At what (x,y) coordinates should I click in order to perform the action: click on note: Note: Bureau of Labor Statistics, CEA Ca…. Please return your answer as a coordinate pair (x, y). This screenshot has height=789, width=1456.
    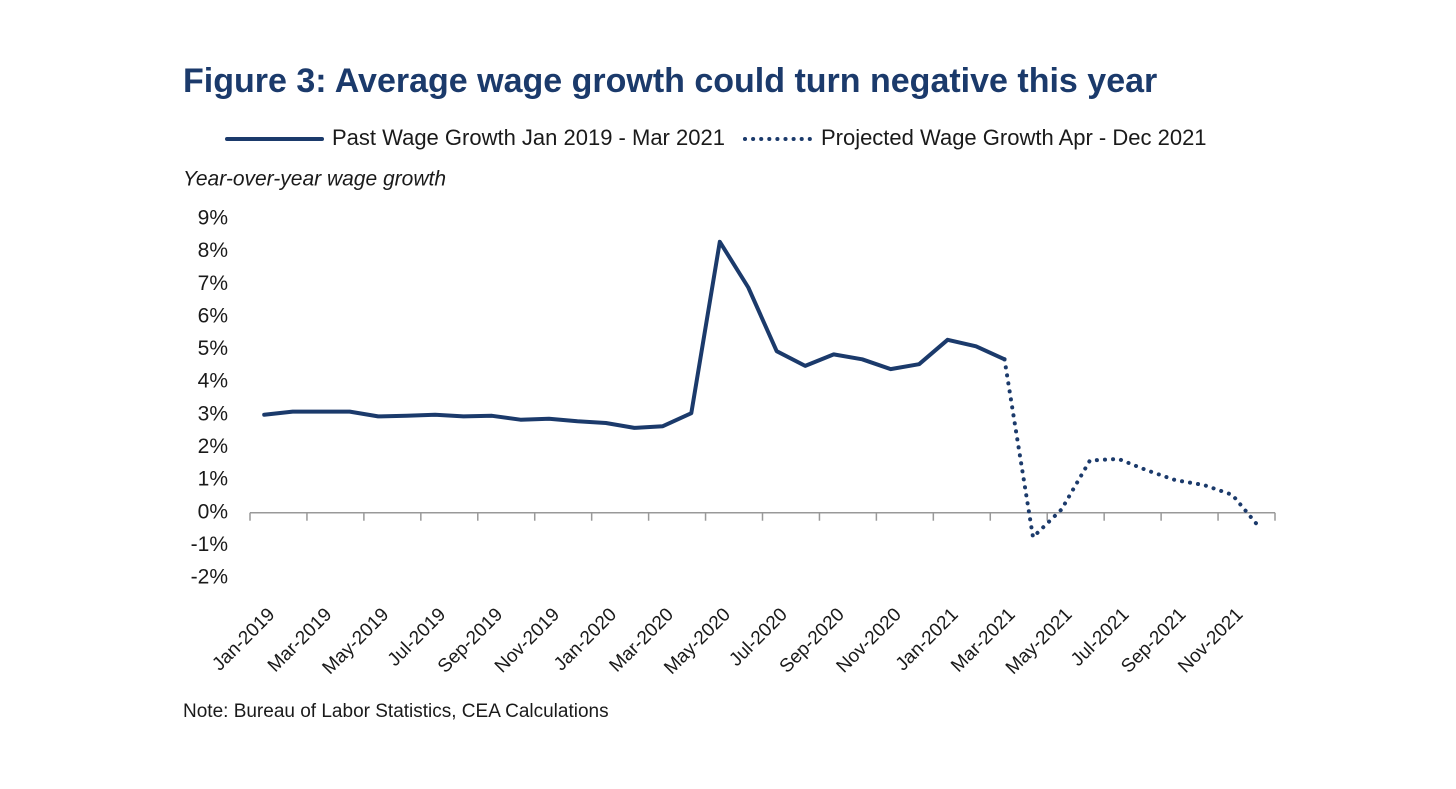
    Looking at the image, I should click on (396, 711).